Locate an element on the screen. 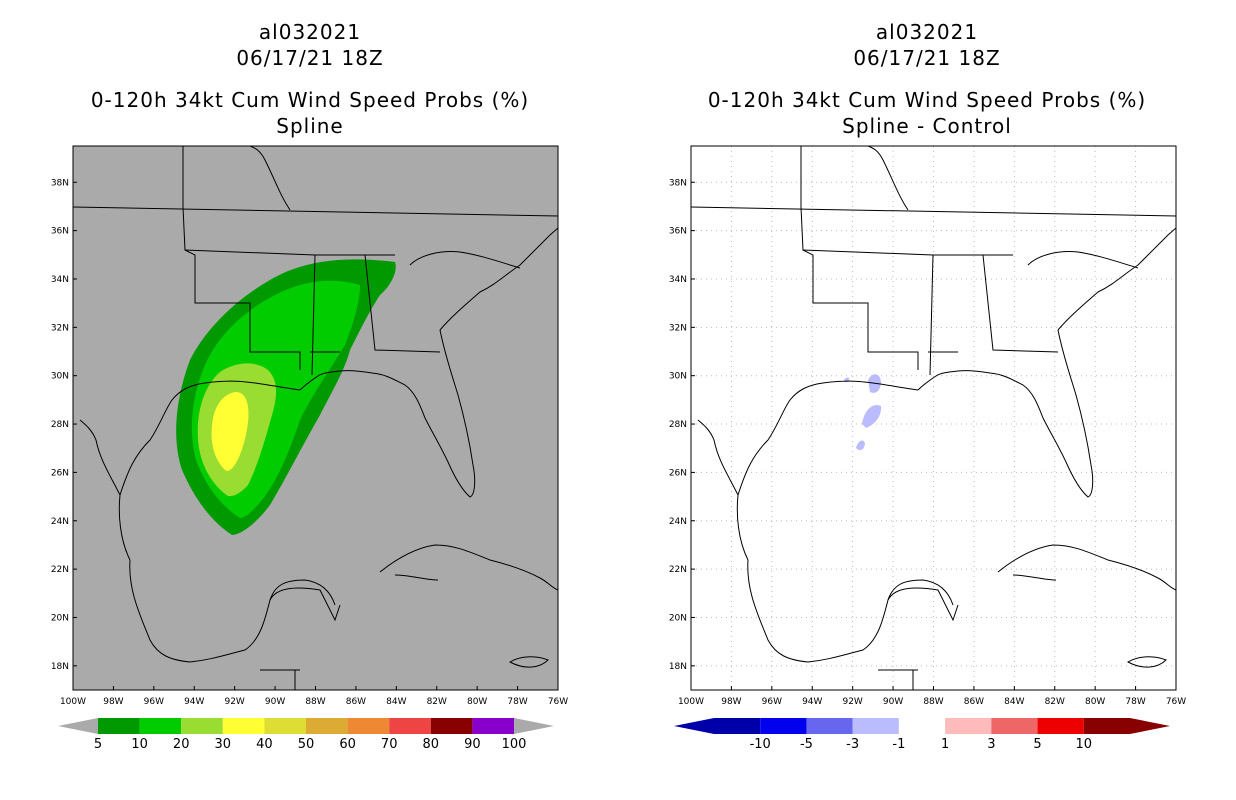 This screenshot has height=800, width=1236. right-ytick-34N: 34N is located at coordinates (678, 280).